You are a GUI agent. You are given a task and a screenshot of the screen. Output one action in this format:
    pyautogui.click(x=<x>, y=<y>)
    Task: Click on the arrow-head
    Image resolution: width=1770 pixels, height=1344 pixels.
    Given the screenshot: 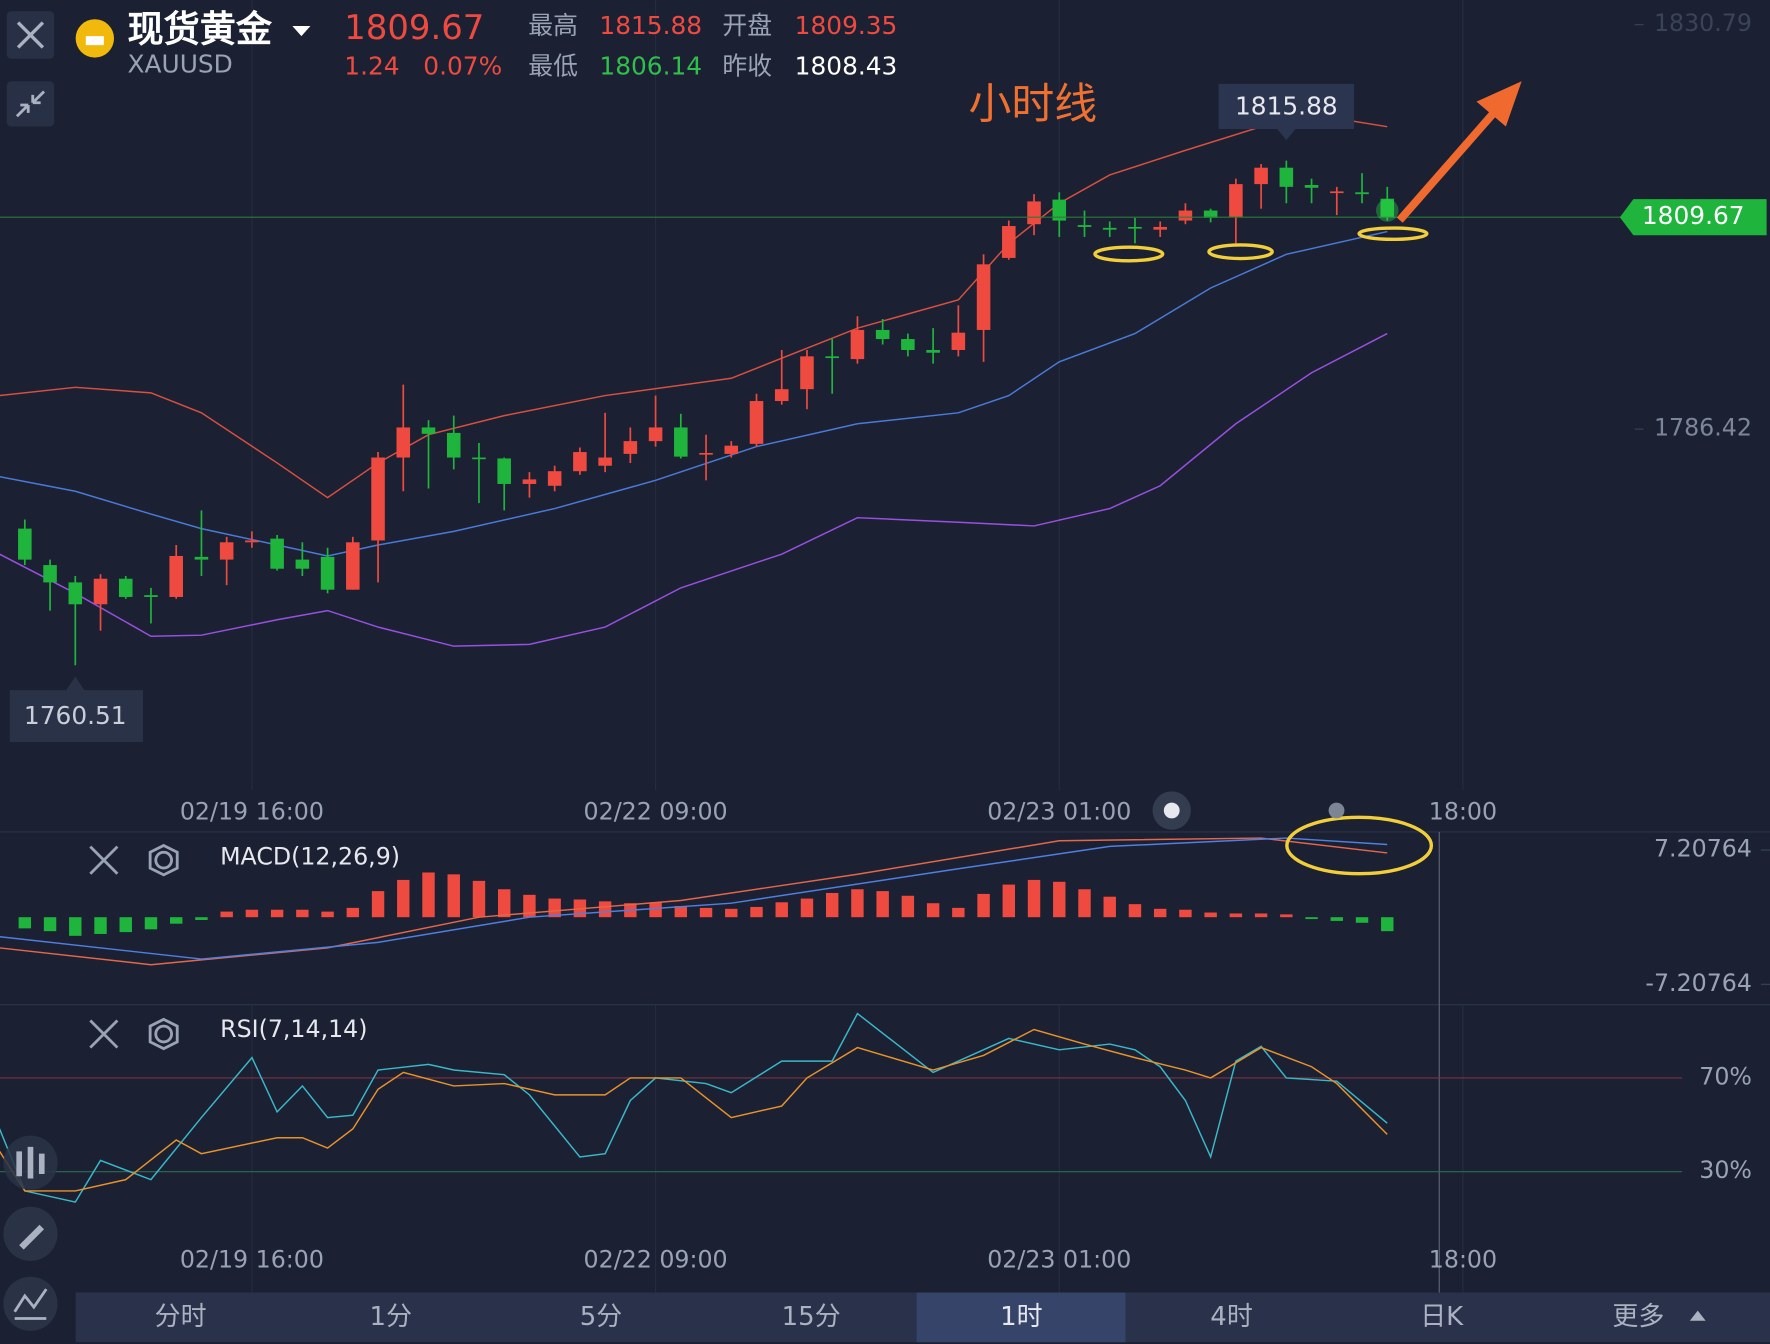 What is the action you would take?
    pyautogui.click(x=1499, y=104)
    